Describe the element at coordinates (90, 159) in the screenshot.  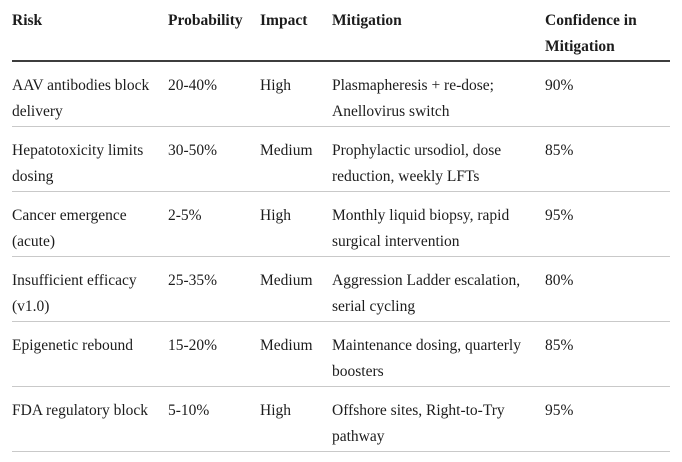
I see `risk-cell: Hepatotoxicity limits dosing` at that location.